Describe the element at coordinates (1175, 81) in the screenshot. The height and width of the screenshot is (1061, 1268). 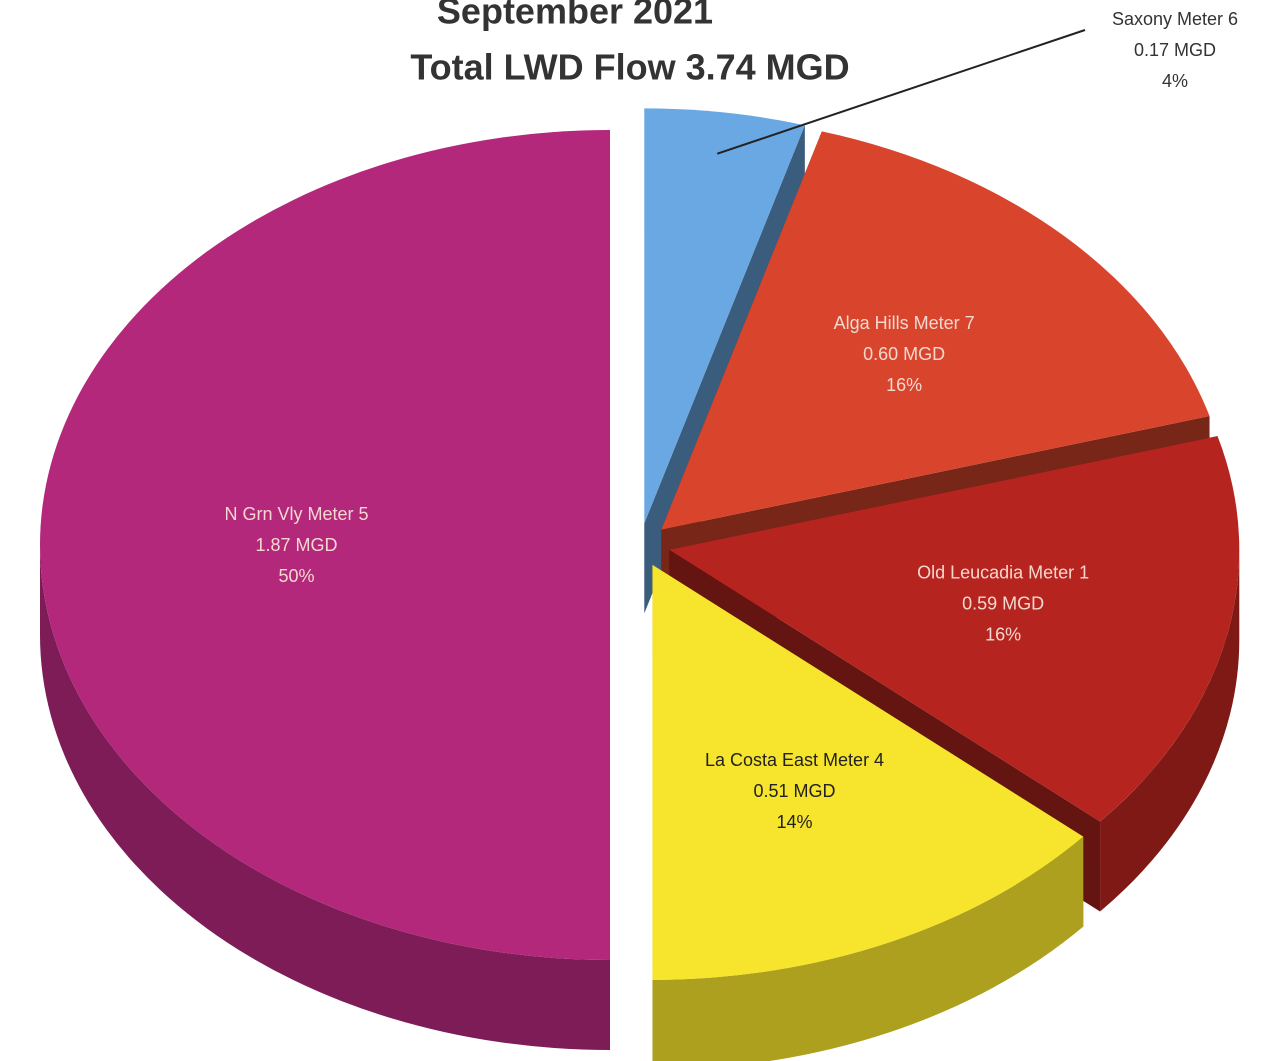
I see `data-label: 4%` at that location.